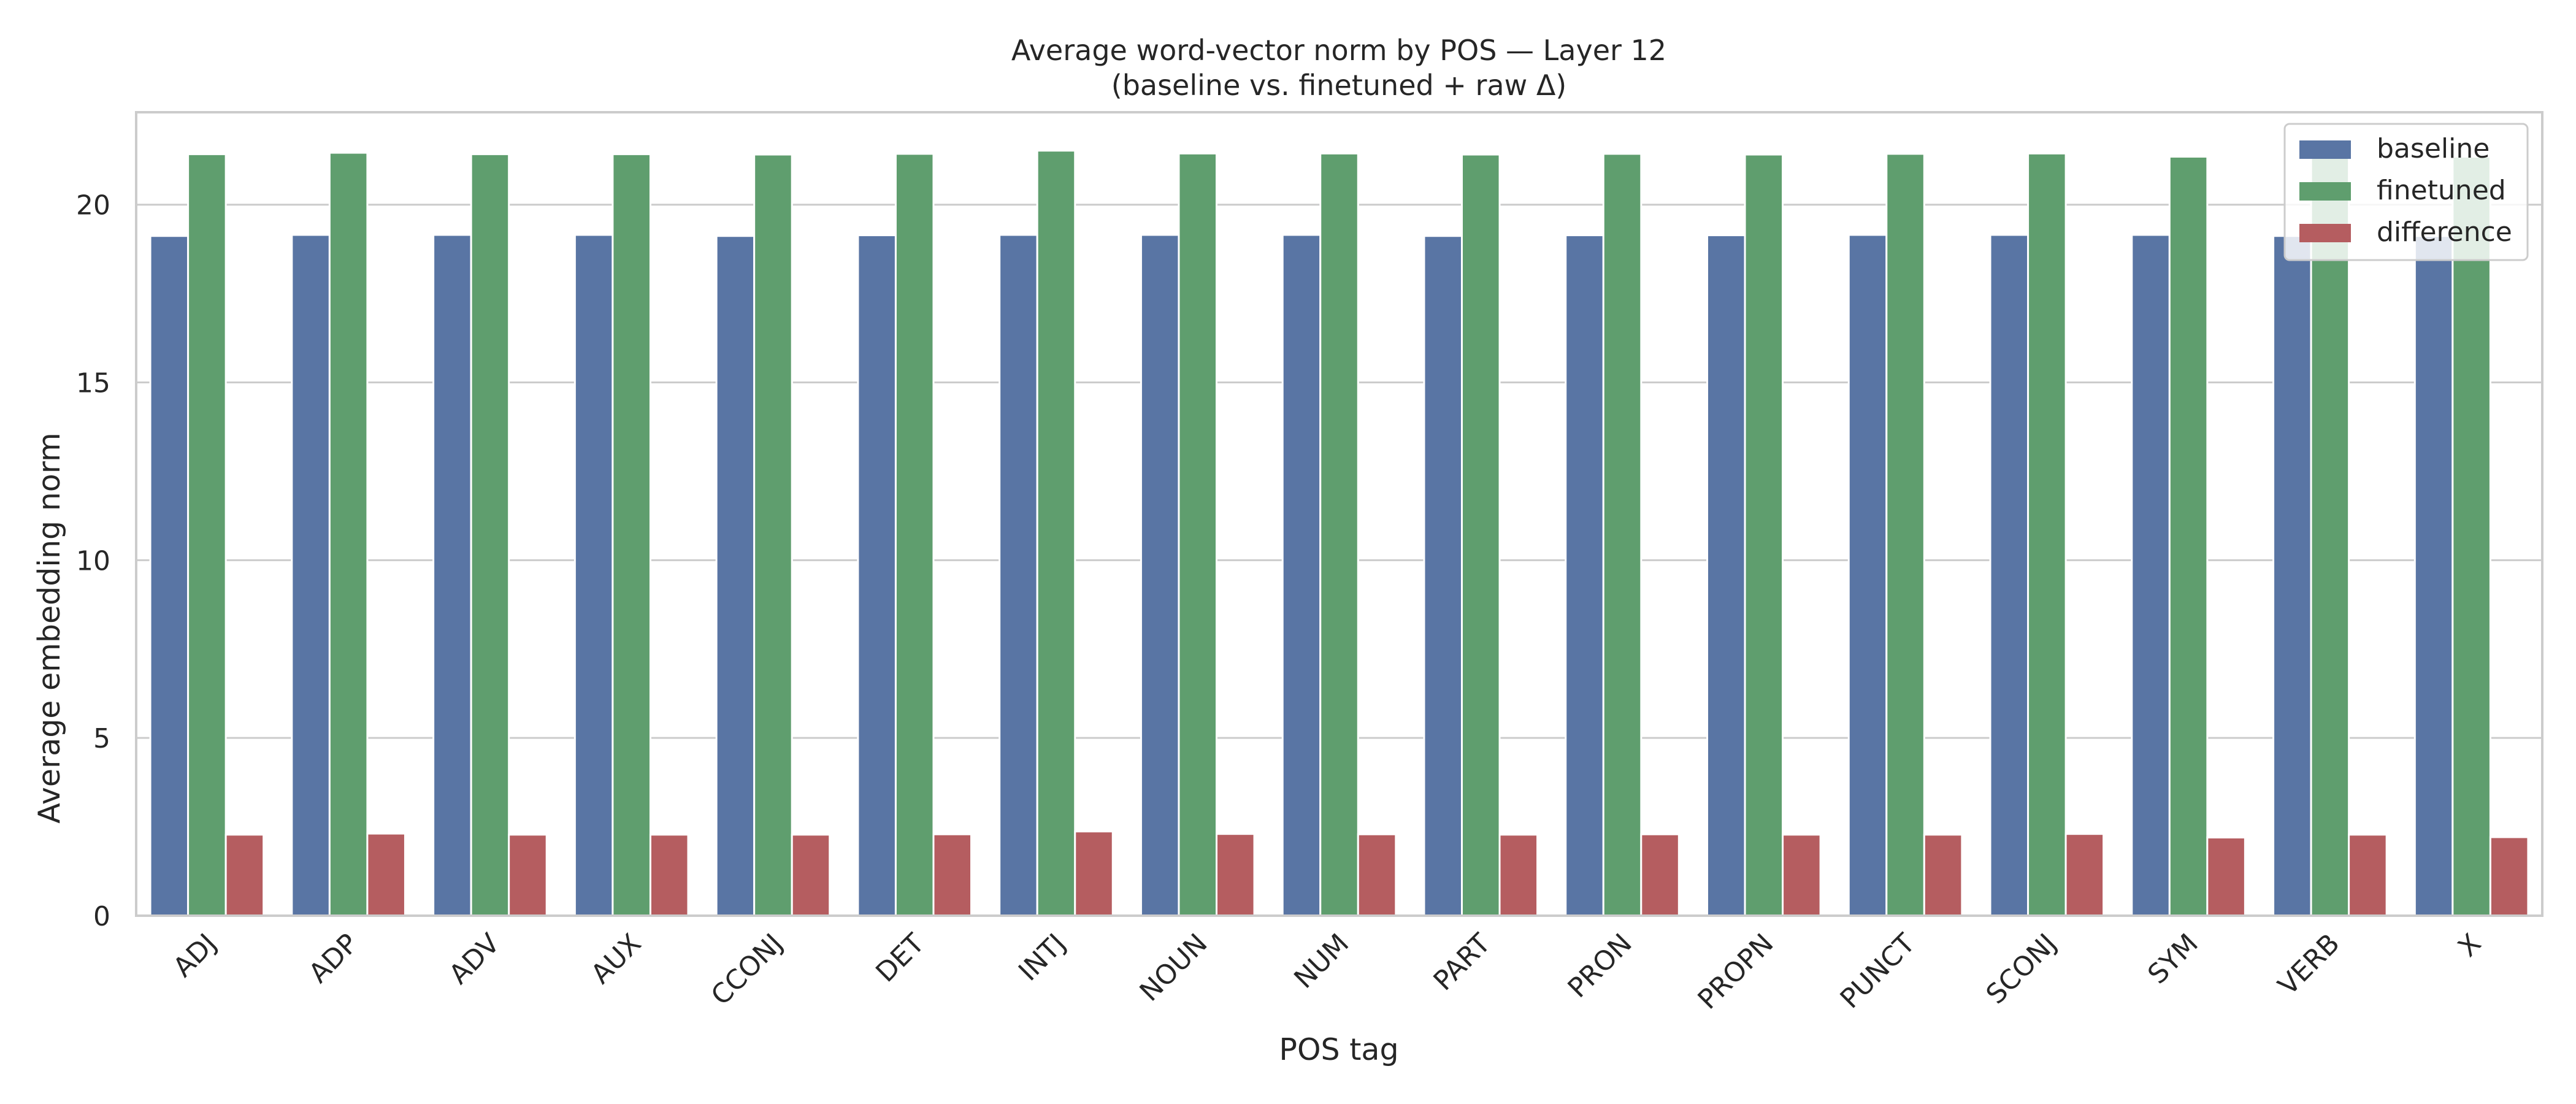 The height and width of the screenshot is (1104, 2576). What do you see at coordinates (877, 575) in the screenshot?
I see `bar-baseline-det` at bounding box center [877, 575].